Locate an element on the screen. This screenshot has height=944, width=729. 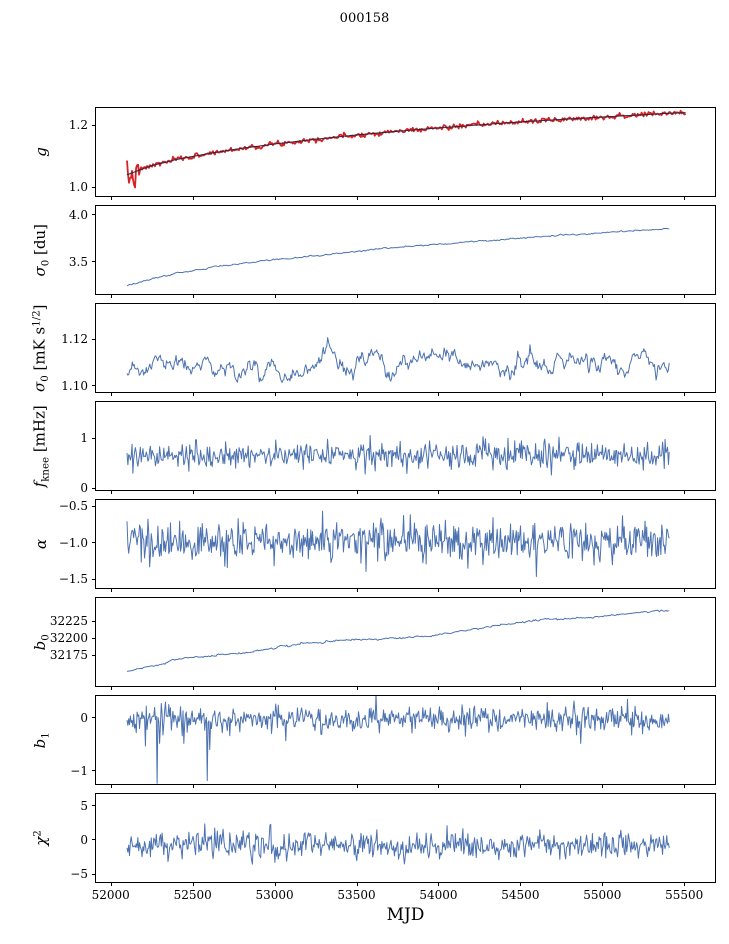
y-axis-label-text: 1 is located at coordinates (46, 735).